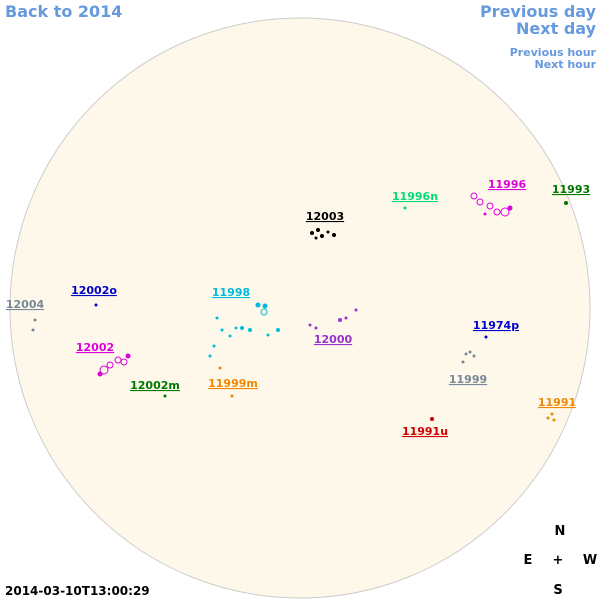 This screenshot has height=600, width=600. Describe the element at coordinates (468, 379) in the screenshot. I see `region-label: 11999` at that location.